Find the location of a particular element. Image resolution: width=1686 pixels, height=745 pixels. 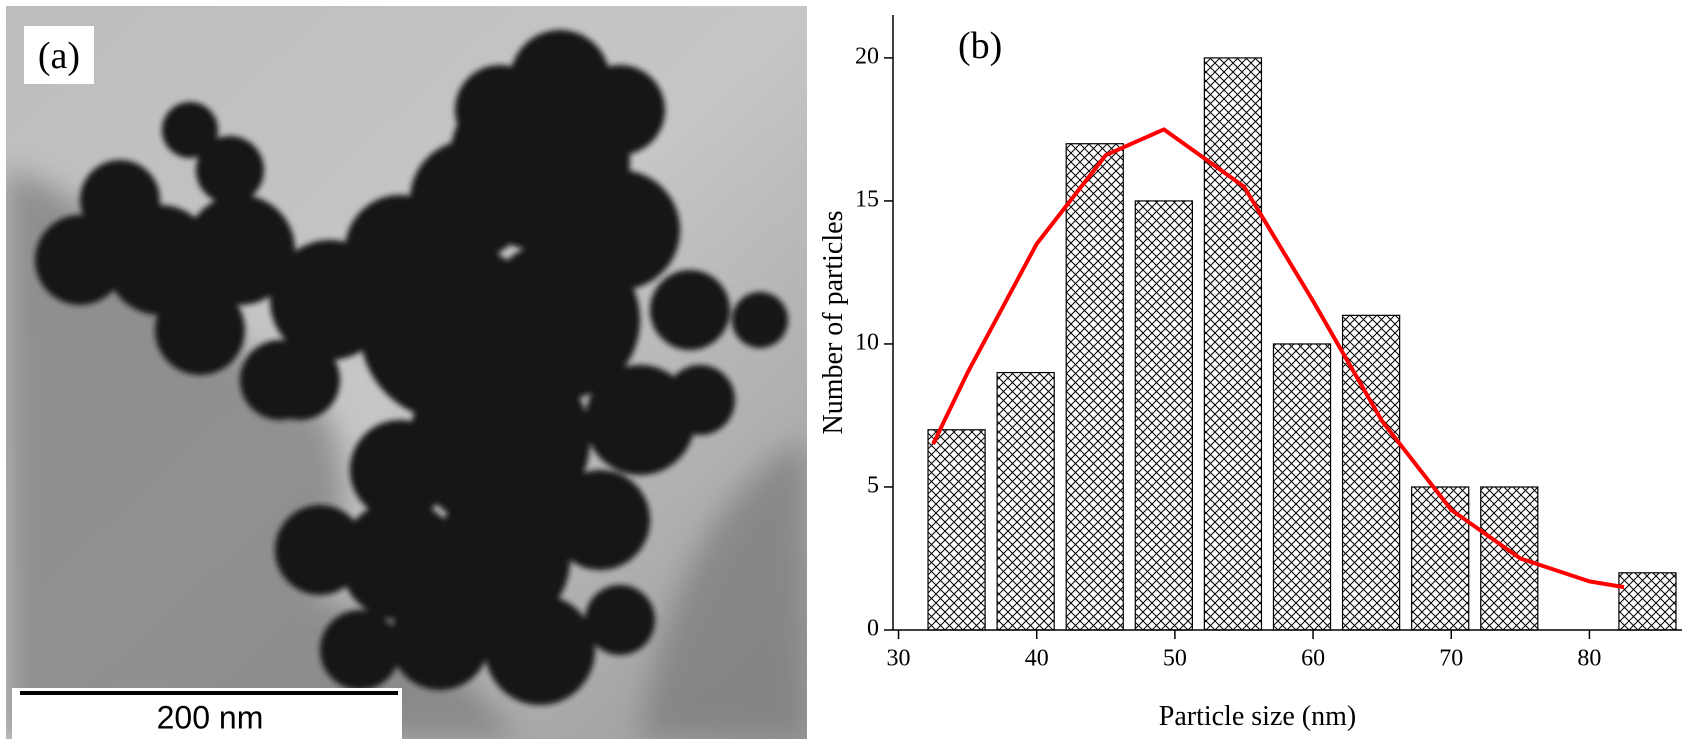

y-tick-label: 10 is located at coordinates (867, 342).